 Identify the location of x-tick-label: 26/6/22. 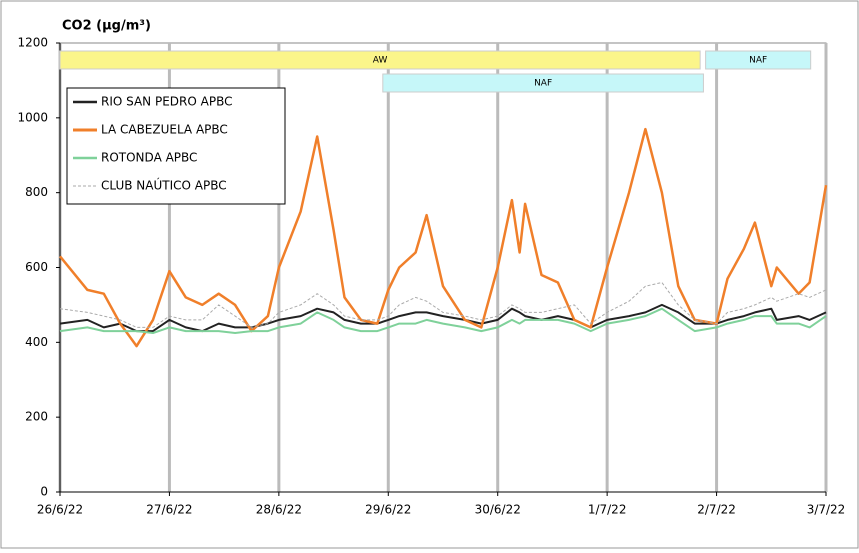
(60, 510).